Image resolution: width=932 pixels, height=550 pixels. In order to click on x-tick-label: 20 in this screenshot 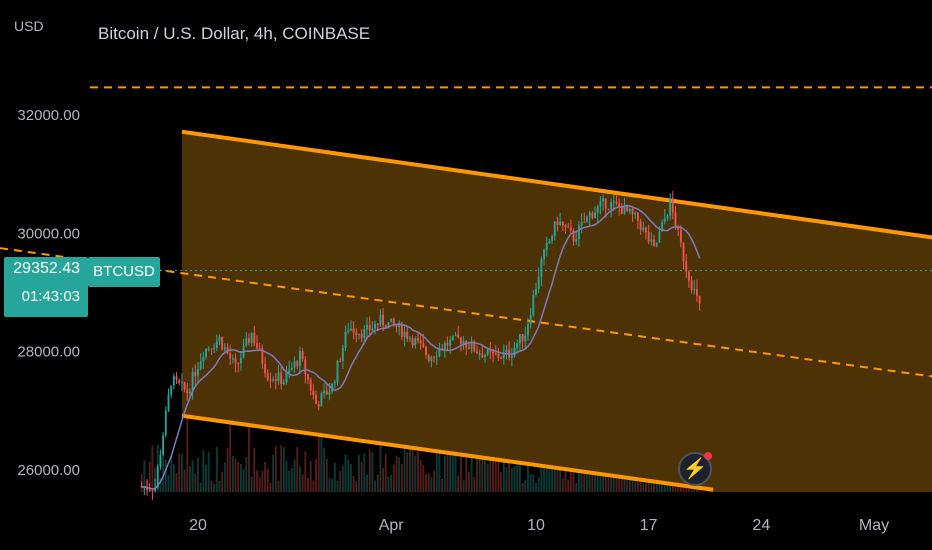, I will do `click(198, 525)`.